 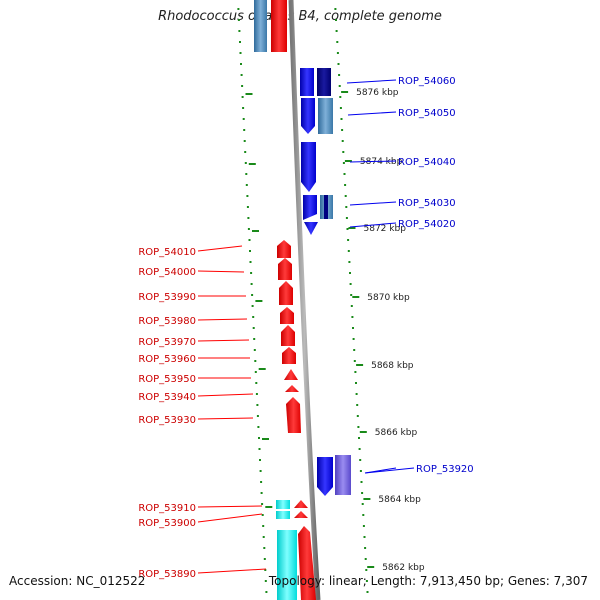 What do you see at coordinates (167, 574) in the screenshot?
I see `reverse-gene-label: ROP_53890` at bounding box center [167, 574].